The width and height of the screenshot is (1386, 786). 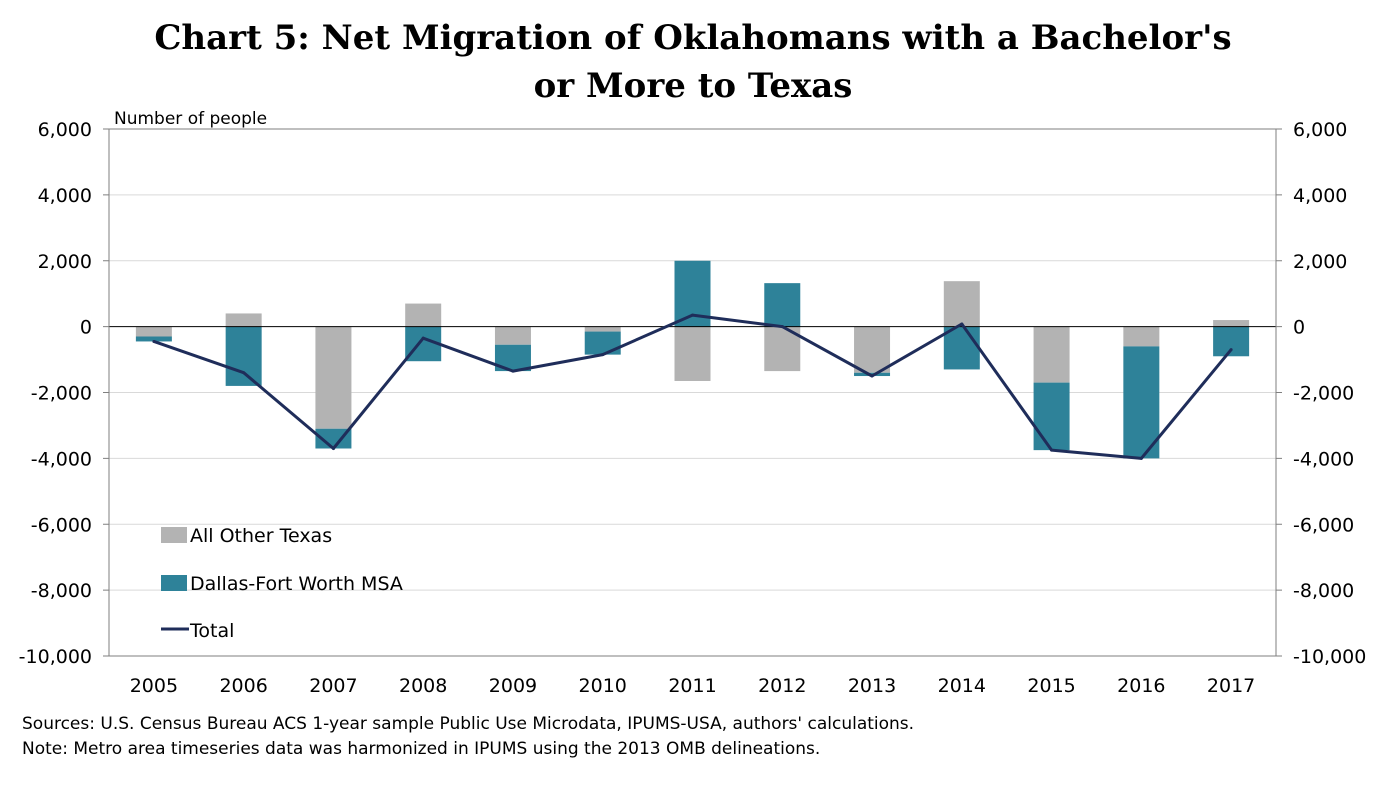 What do you see at coordinates (872, 686) in the screenshot?
I see `x-tick-label: 2013` at bounding box center [872, 686].